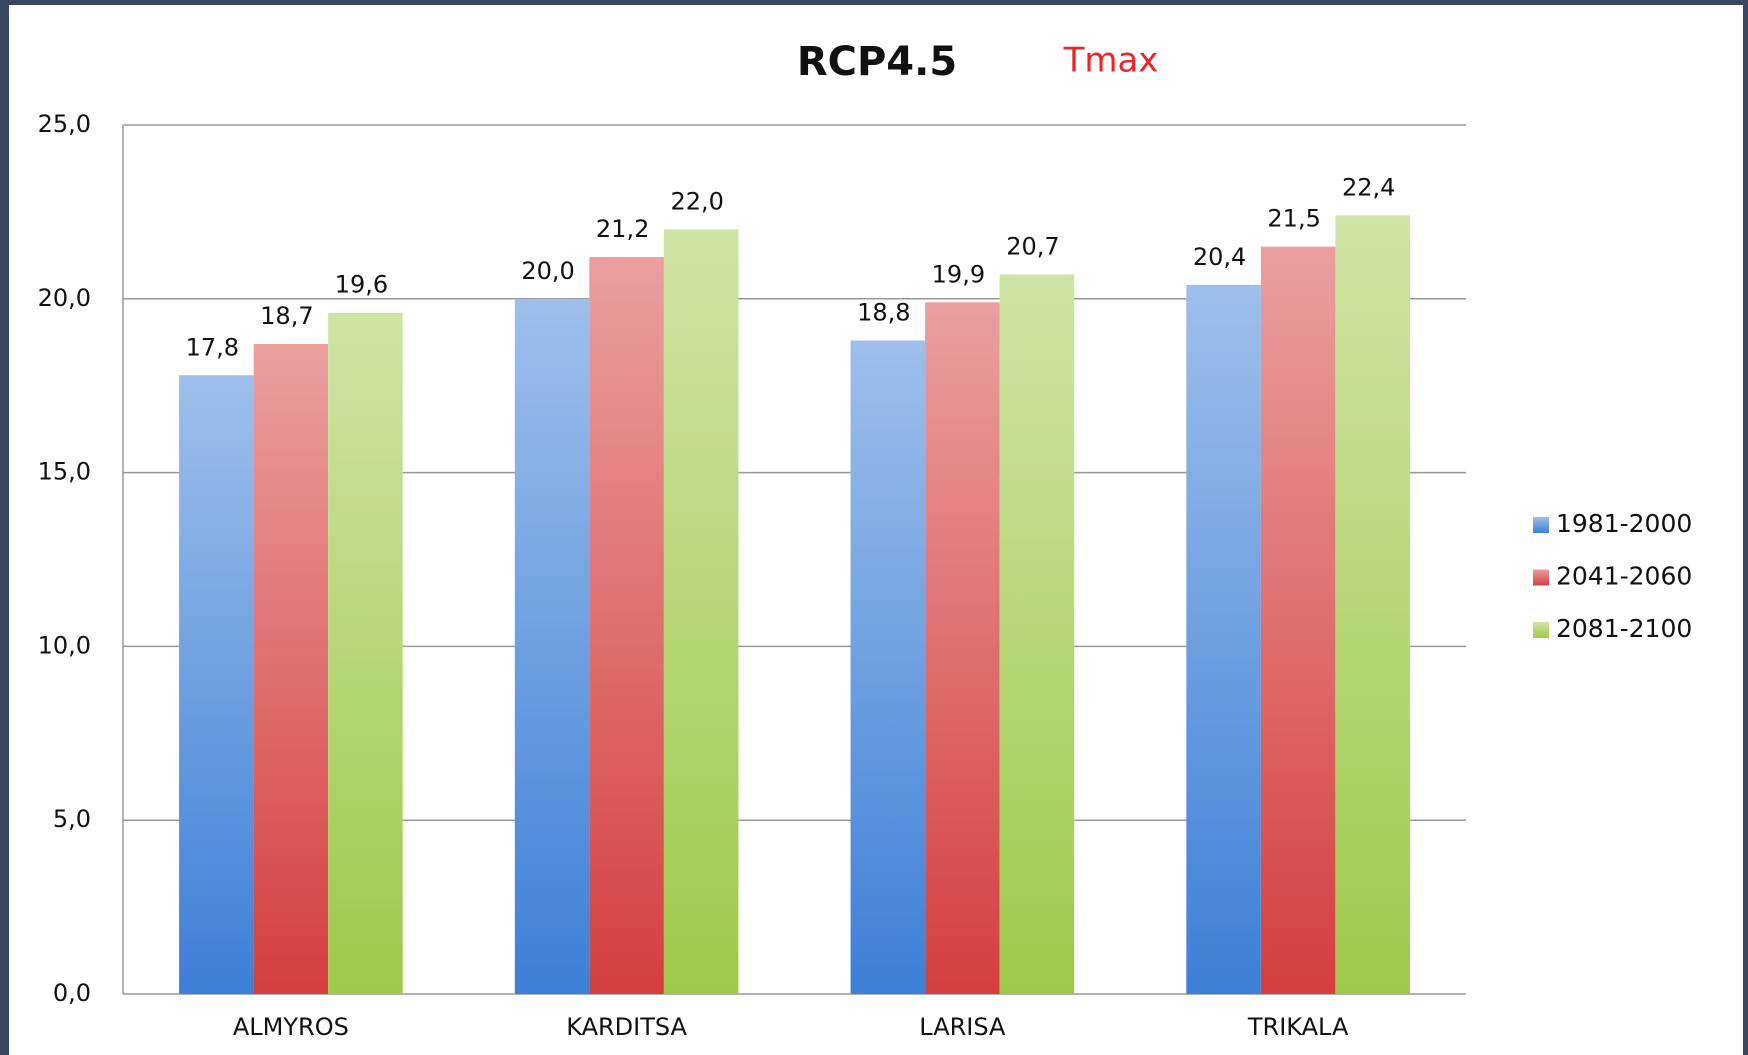 Image resolution: width=1748 pixels, height=1055 pixels. I want to click on legend-label: 2081-2100, so click(1624, 628).